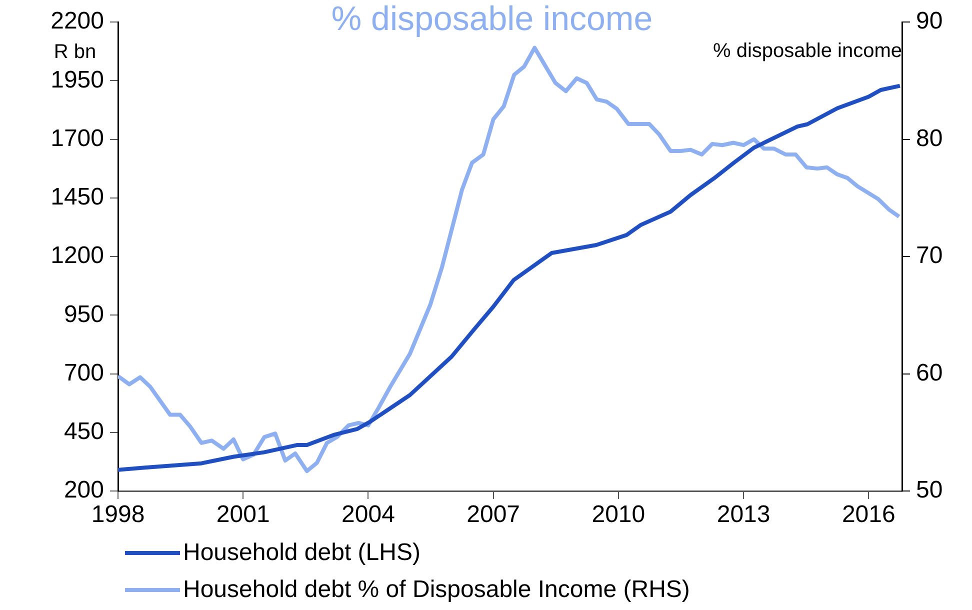  What do you see at coordinates (929, 256) in the screenshot?
I see `y2-tick-label: 70` at bounding box center [929, 256].